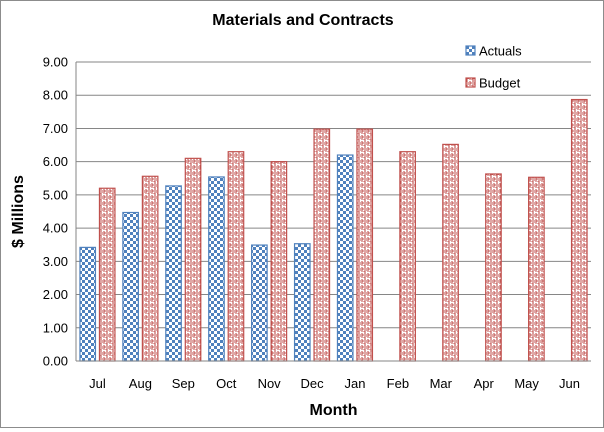 This screenshot has width=604, height=432. What do you see at coordinates (150, 268) in the screenshot?
I see `bar-budget-aug` at bounding box center [150, 268].